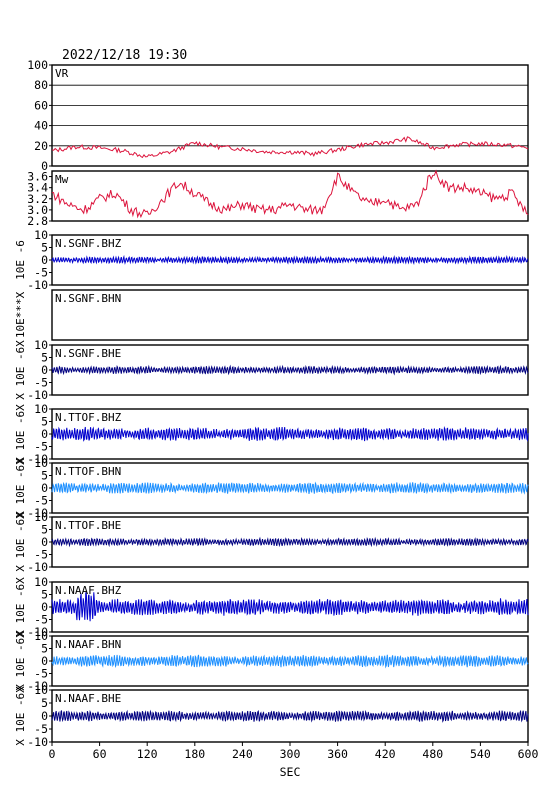  I want to click on series-line-mw, so click(290, 194).